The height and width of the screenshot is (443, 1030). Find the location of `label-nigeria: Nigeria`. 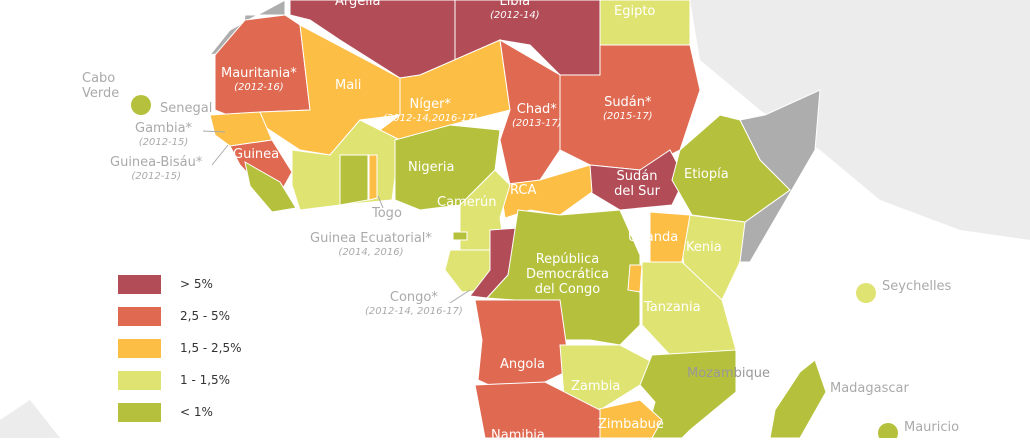

label-nigeria: Nigeria is located at coordinates (431, 167).